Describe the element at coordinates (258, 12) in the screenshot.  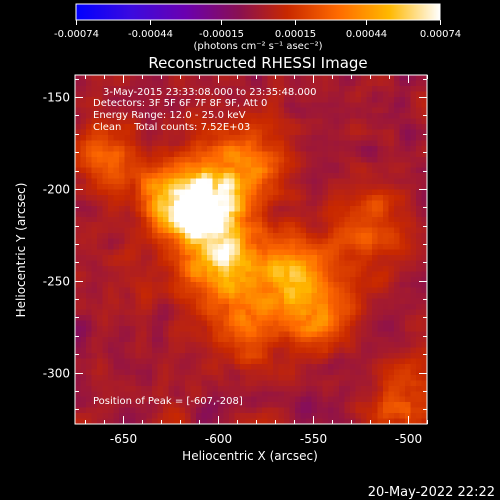
I see `colorbar` at that location.